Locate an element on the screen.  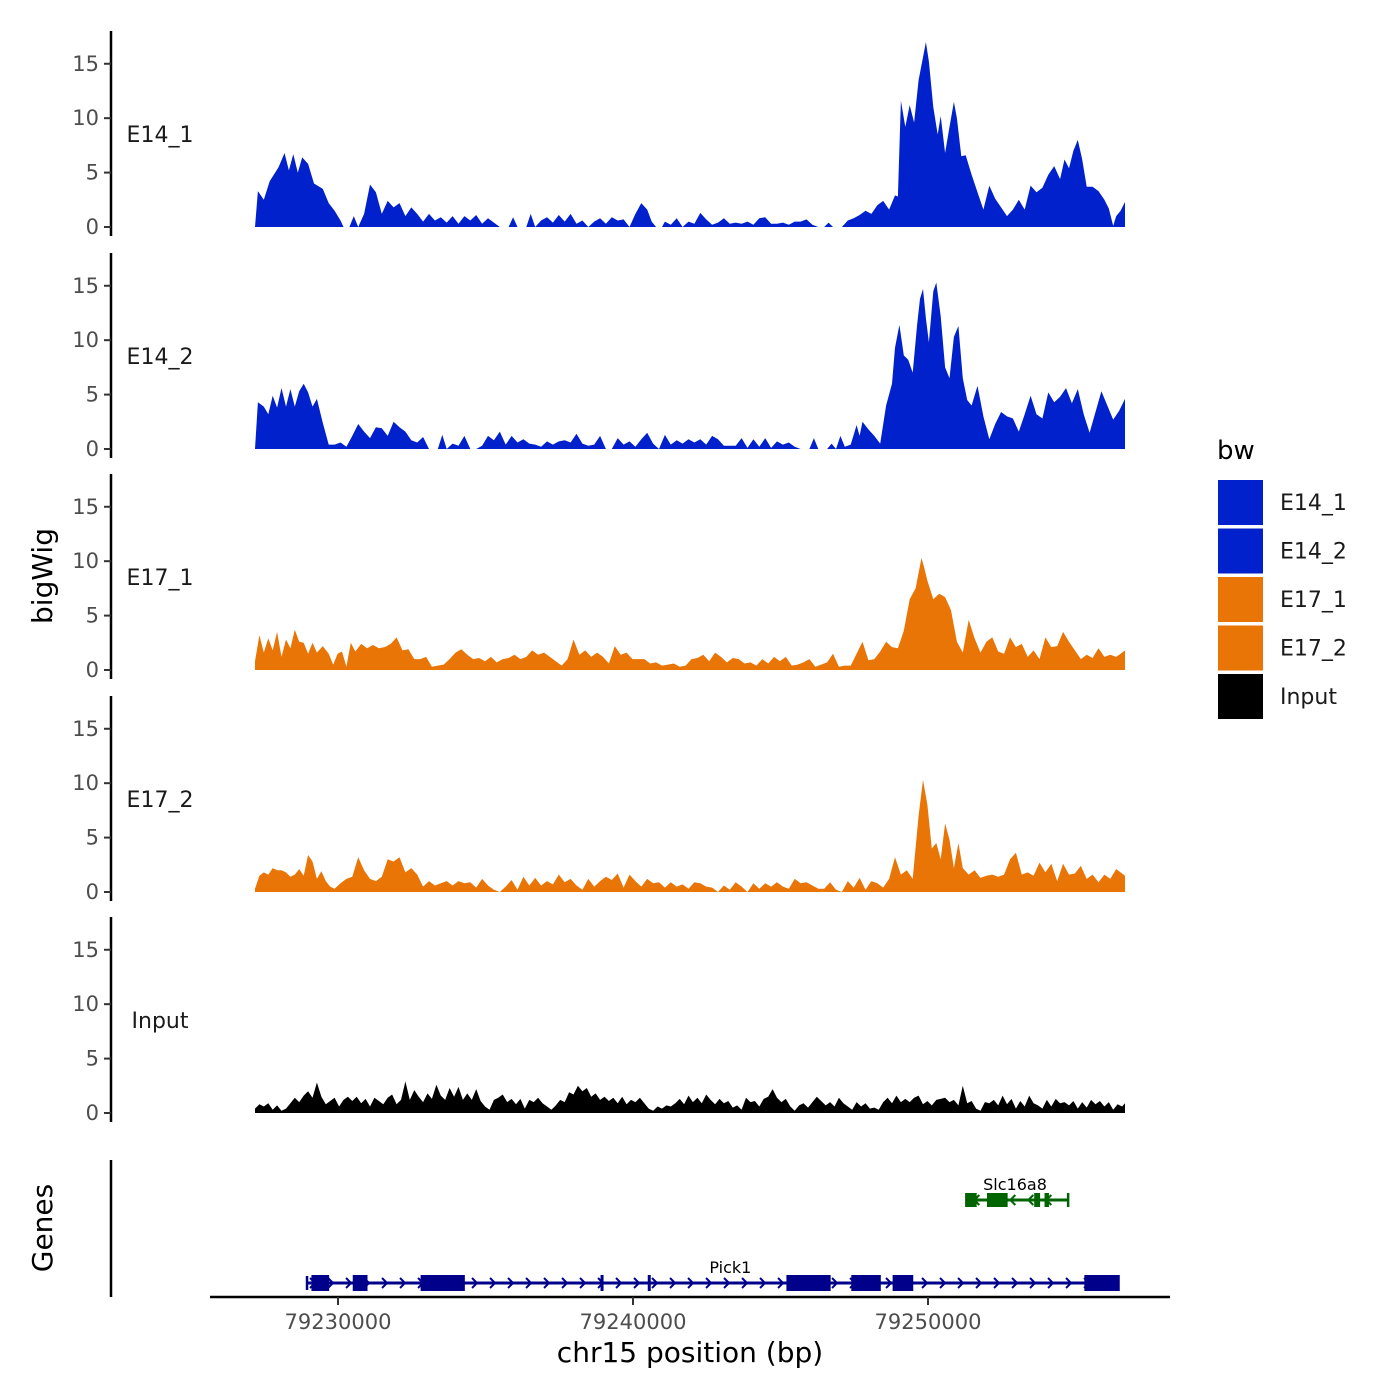
legend-item-e17-1: E17_1 is located at coordinates (1282, 599).